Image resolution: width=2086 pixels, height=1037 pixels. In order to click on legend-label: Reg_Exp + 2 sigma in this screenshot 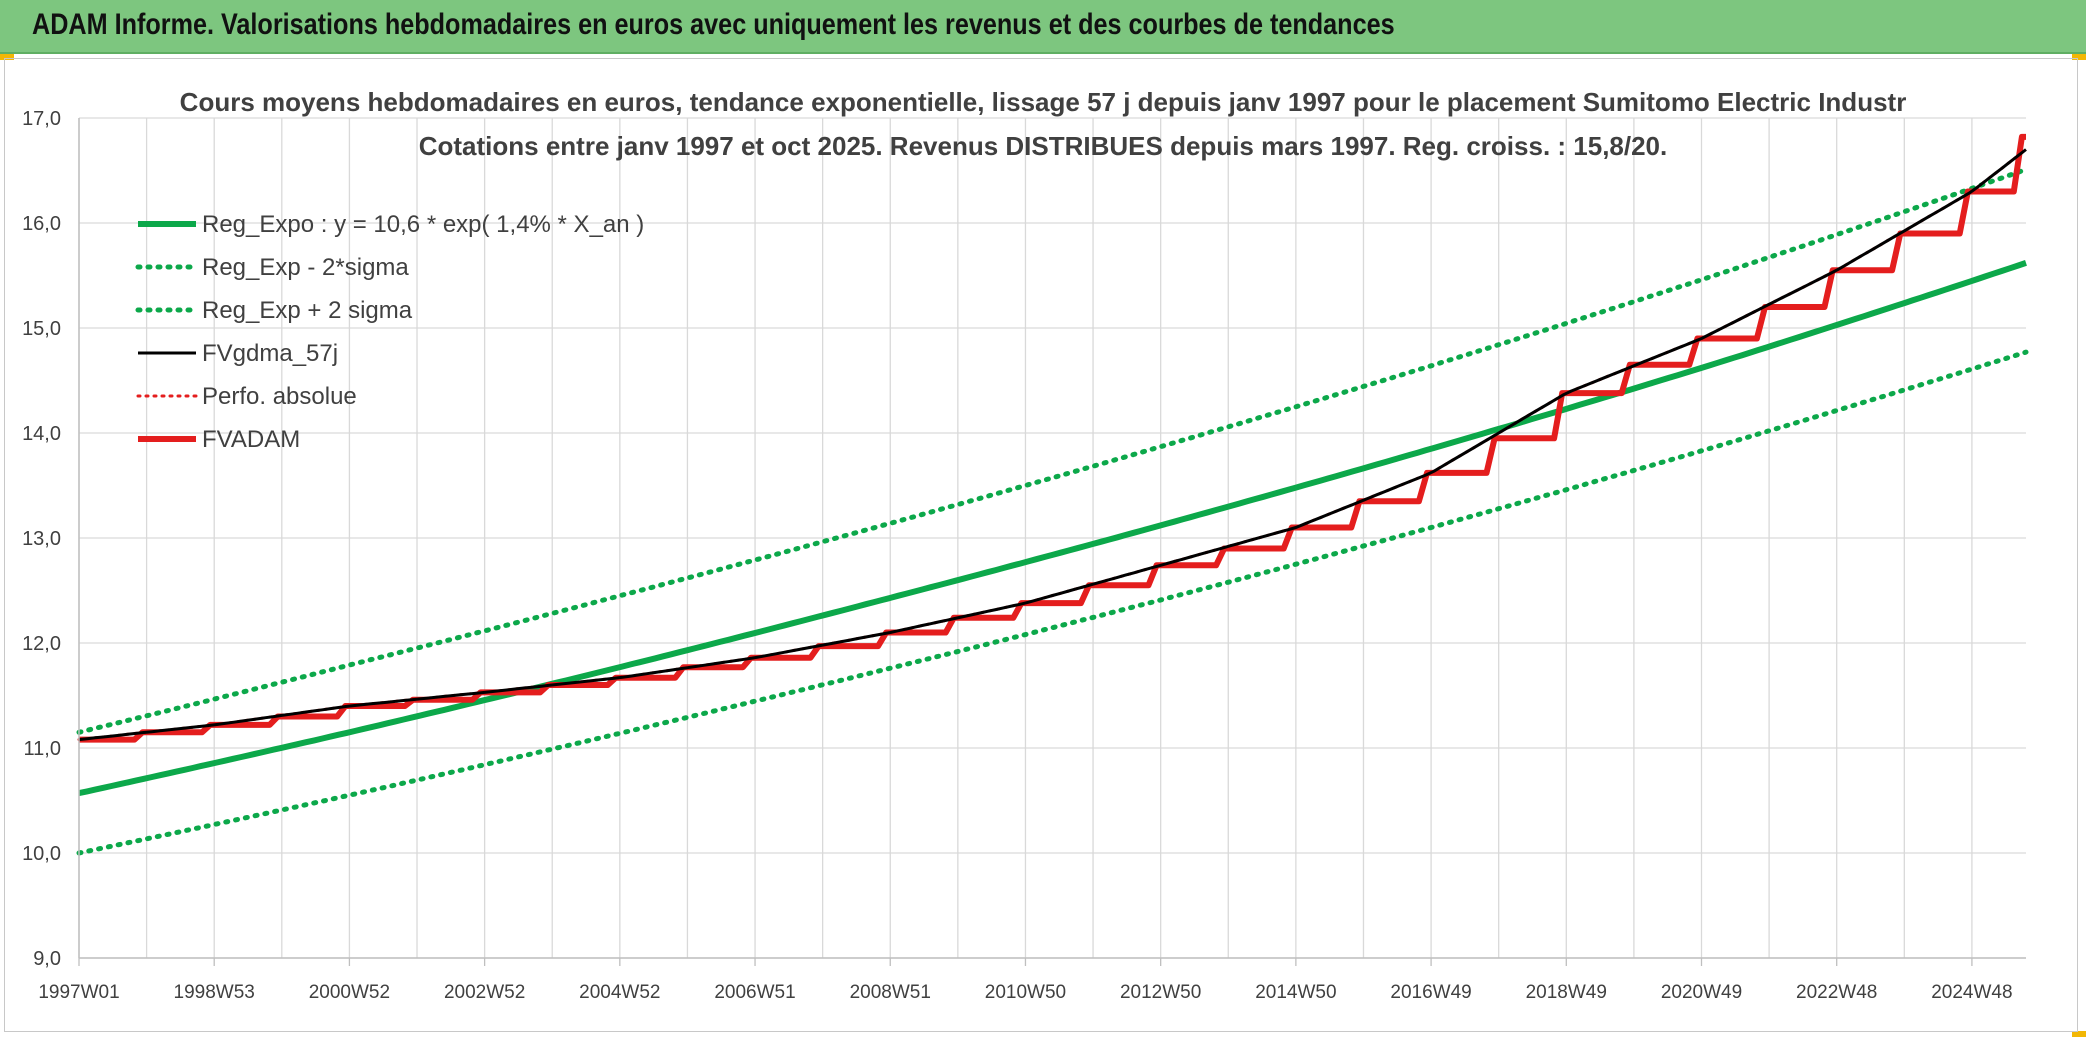, I will do `click(307, 310)`.